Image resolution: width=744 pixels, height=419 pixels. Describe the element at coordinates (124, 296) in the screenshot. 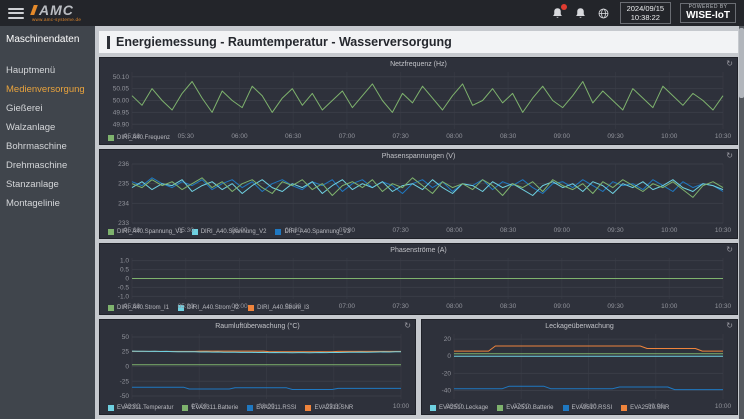

I see `svg-text: -1.0` at that location.